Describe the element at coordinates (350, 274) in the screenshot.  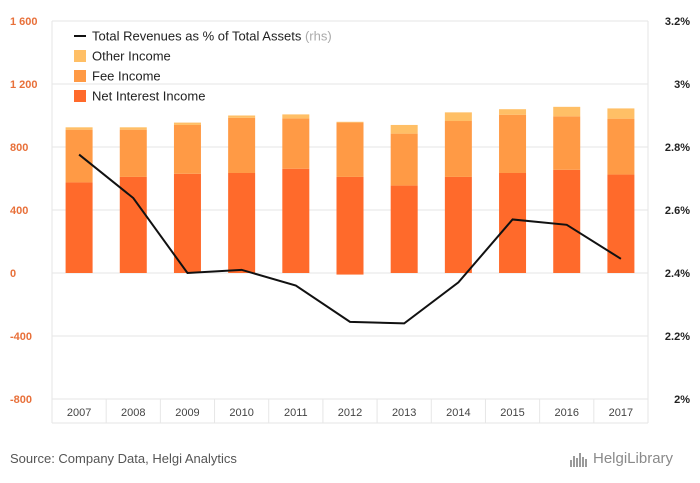
I see `bar-negative-net-interest-income-2012` at that location.